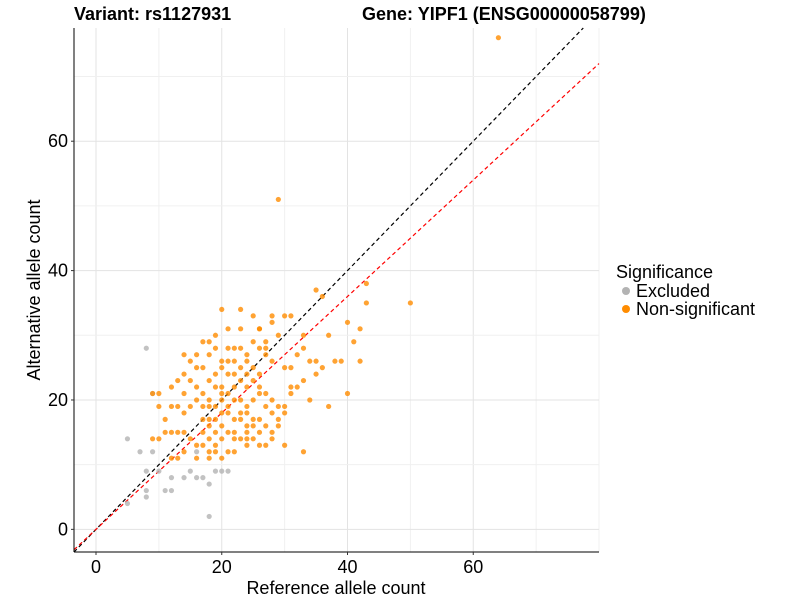  Describe the element at coordinates (335, 588) in the screenshot. I see `x-axis-label: Reference allele count` at that location.